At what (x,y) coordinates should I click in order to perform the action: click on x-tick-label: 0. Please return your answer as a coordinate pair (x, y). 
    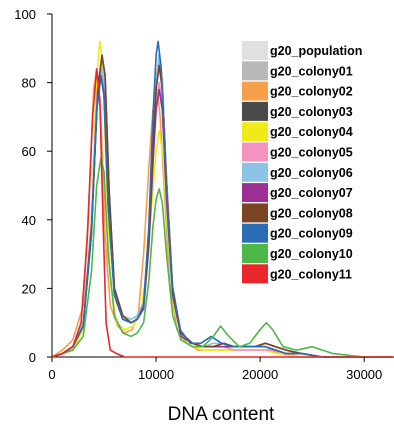
    Looking at the image, I should click on (51, 374).